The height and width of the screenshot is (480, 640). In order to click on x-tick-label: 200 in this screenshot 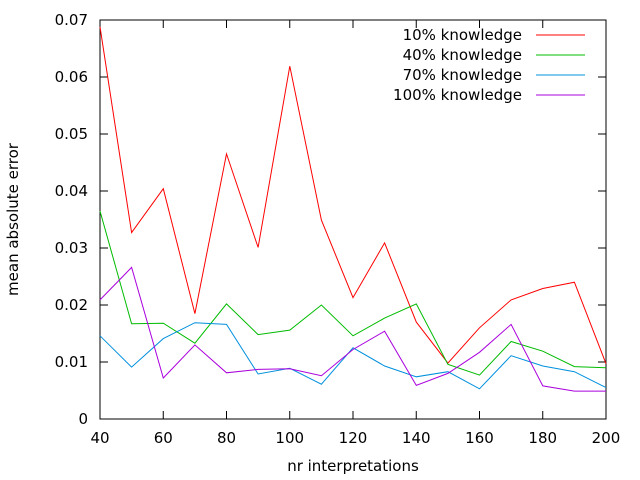, I will do `click(606, 438)`.